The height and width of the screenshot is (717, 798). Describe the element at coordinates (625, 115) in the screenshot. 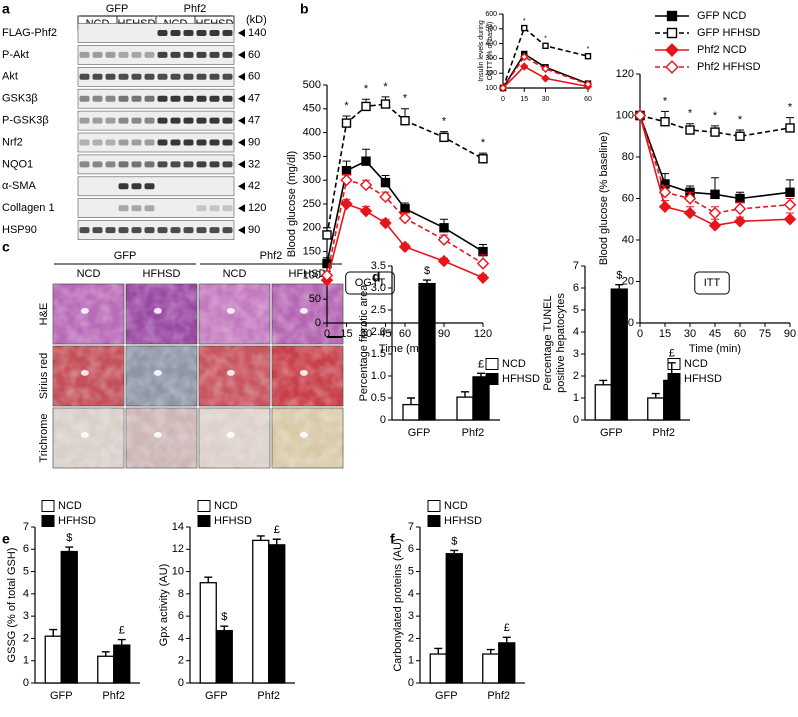

I see `y-tick-label: 100` at that location.